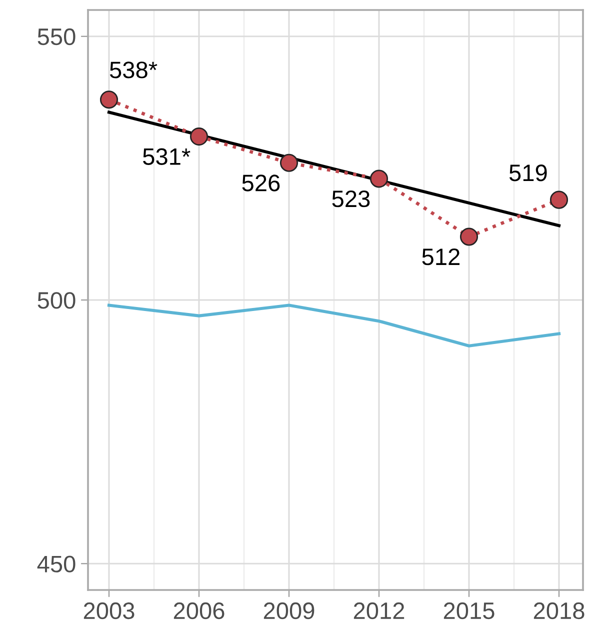 This screenshot has width=594, height=637. What do you see at coordinates (57, 300) in the screenshot?
I see `y-tick-label: 500` at bounding box center [57, 300].